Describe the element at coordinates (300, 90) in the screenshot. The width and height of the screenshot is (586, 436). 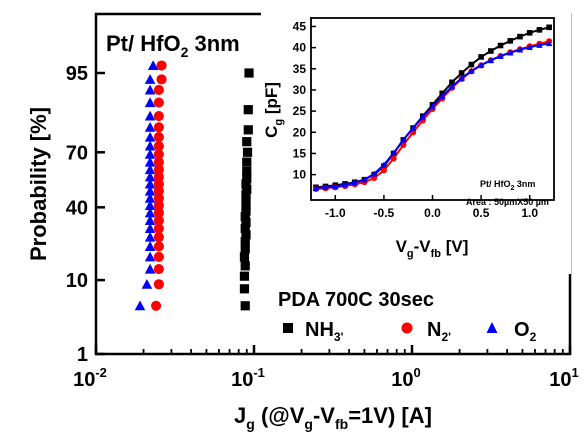
I see `inset-y-tick-label-4: 30` at that location.